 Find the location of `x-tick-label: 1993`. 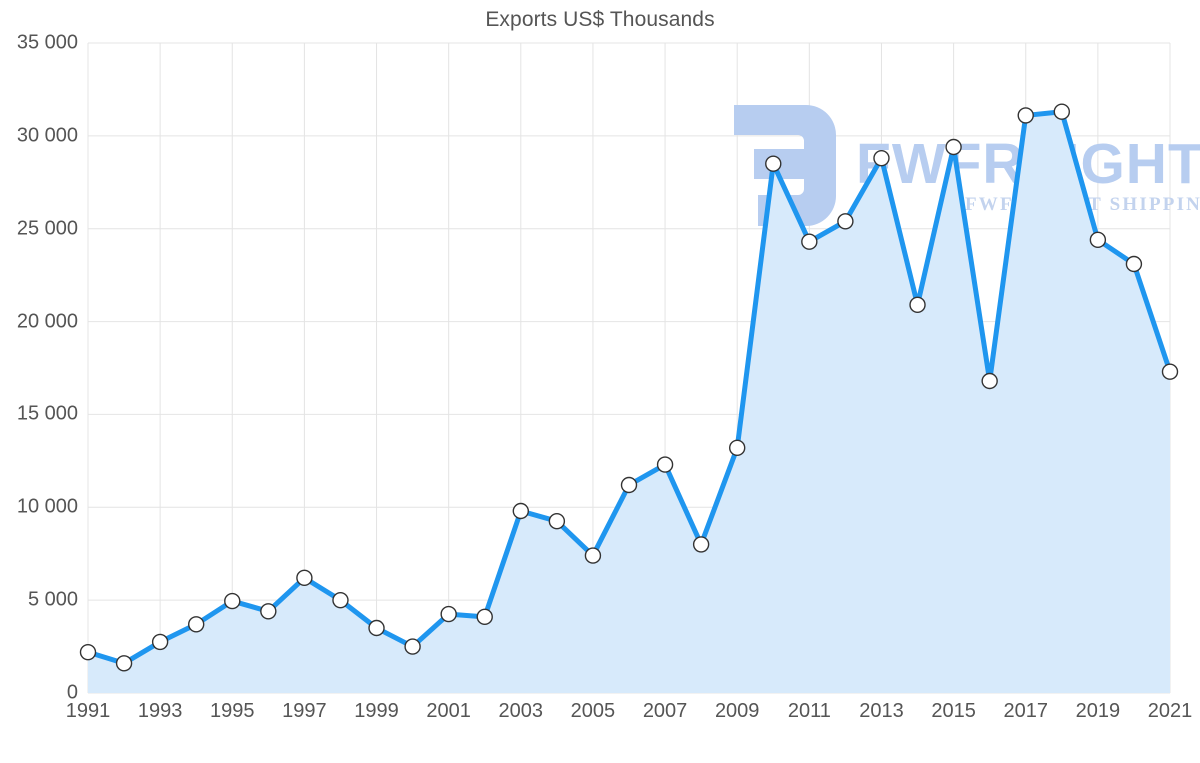

x-tick-label: 1993 is located at coordinates (160, 711).